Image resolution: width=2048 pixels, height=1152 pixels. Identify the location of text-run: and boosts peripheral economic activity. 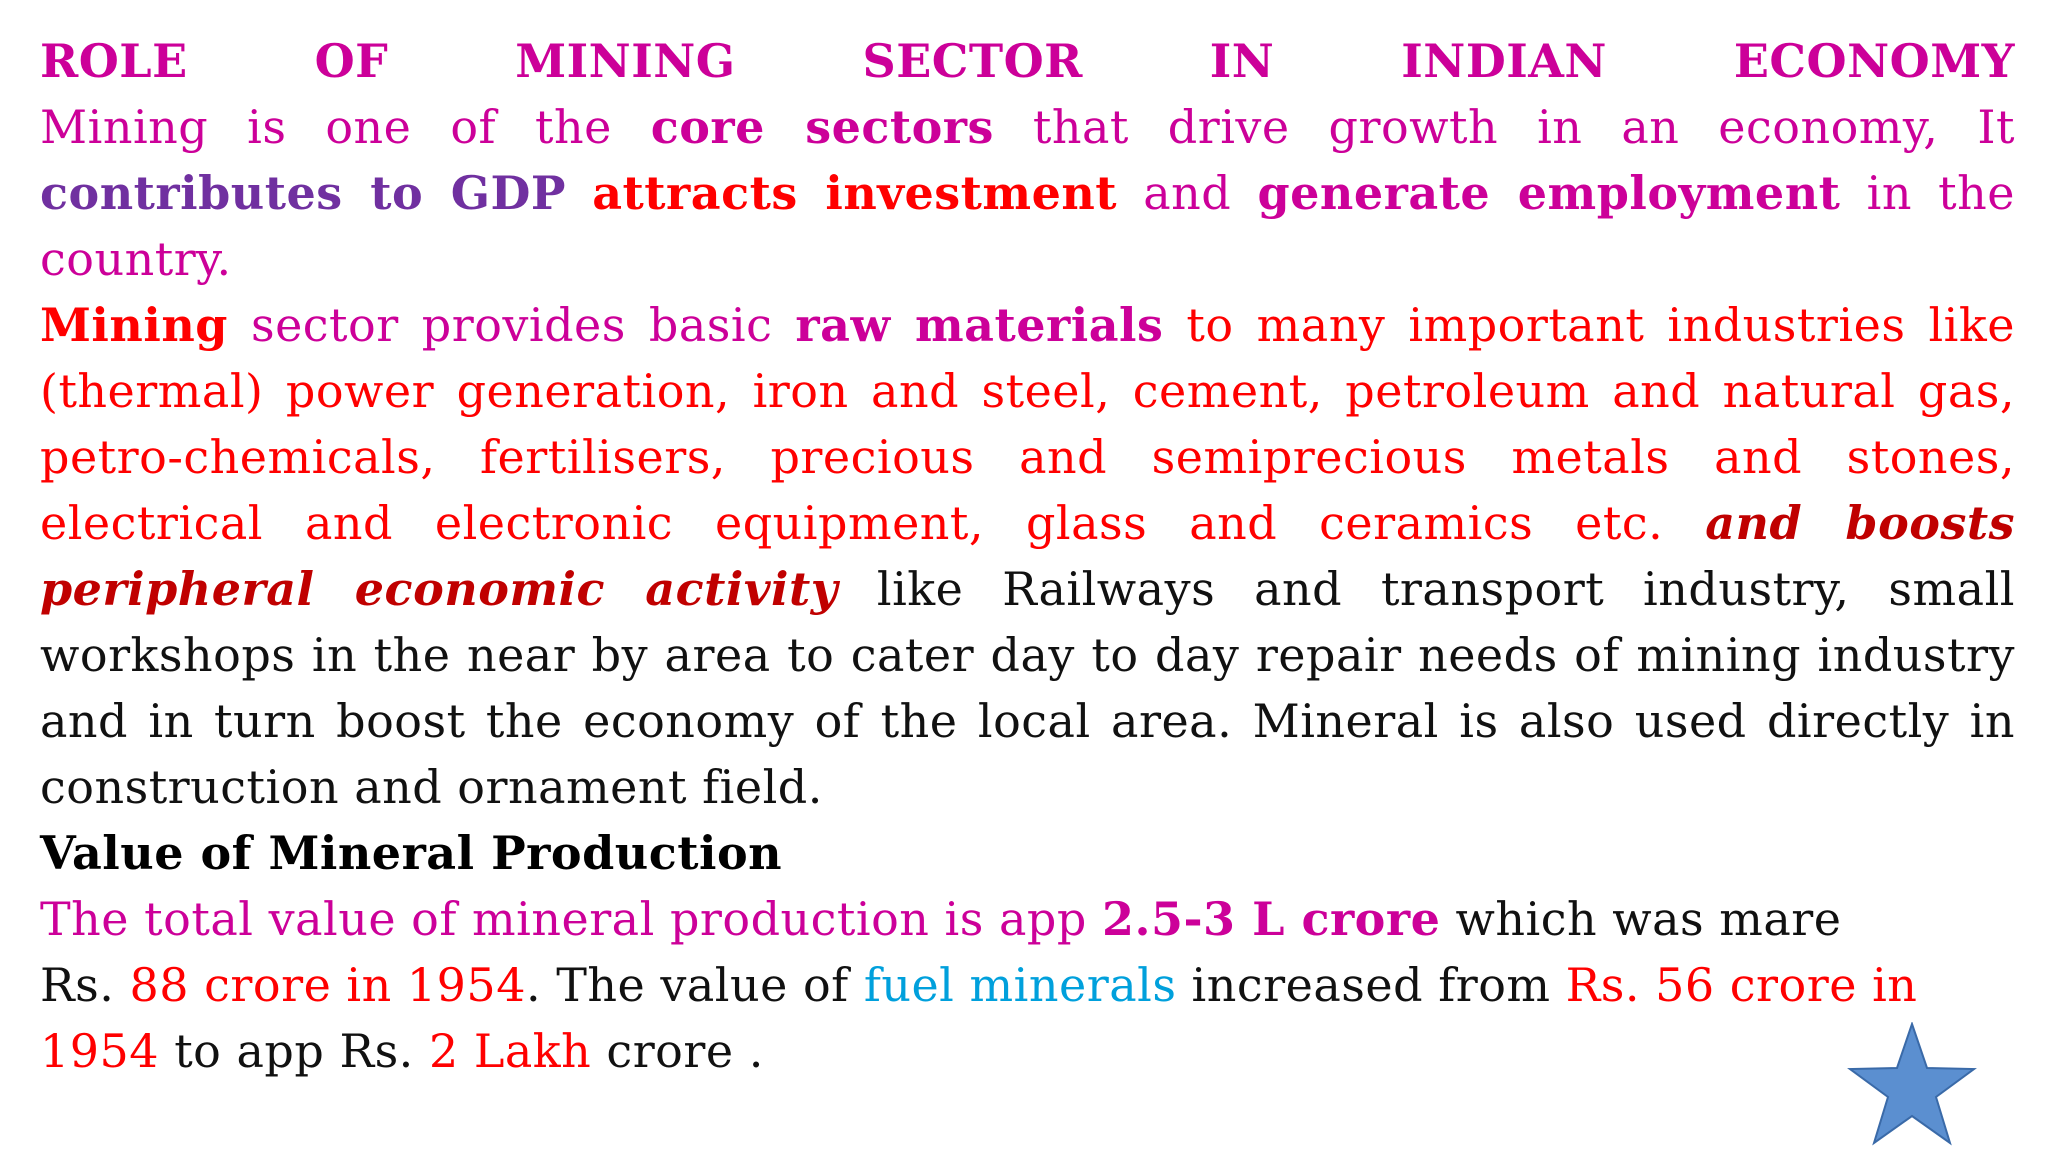
(1027, 556).